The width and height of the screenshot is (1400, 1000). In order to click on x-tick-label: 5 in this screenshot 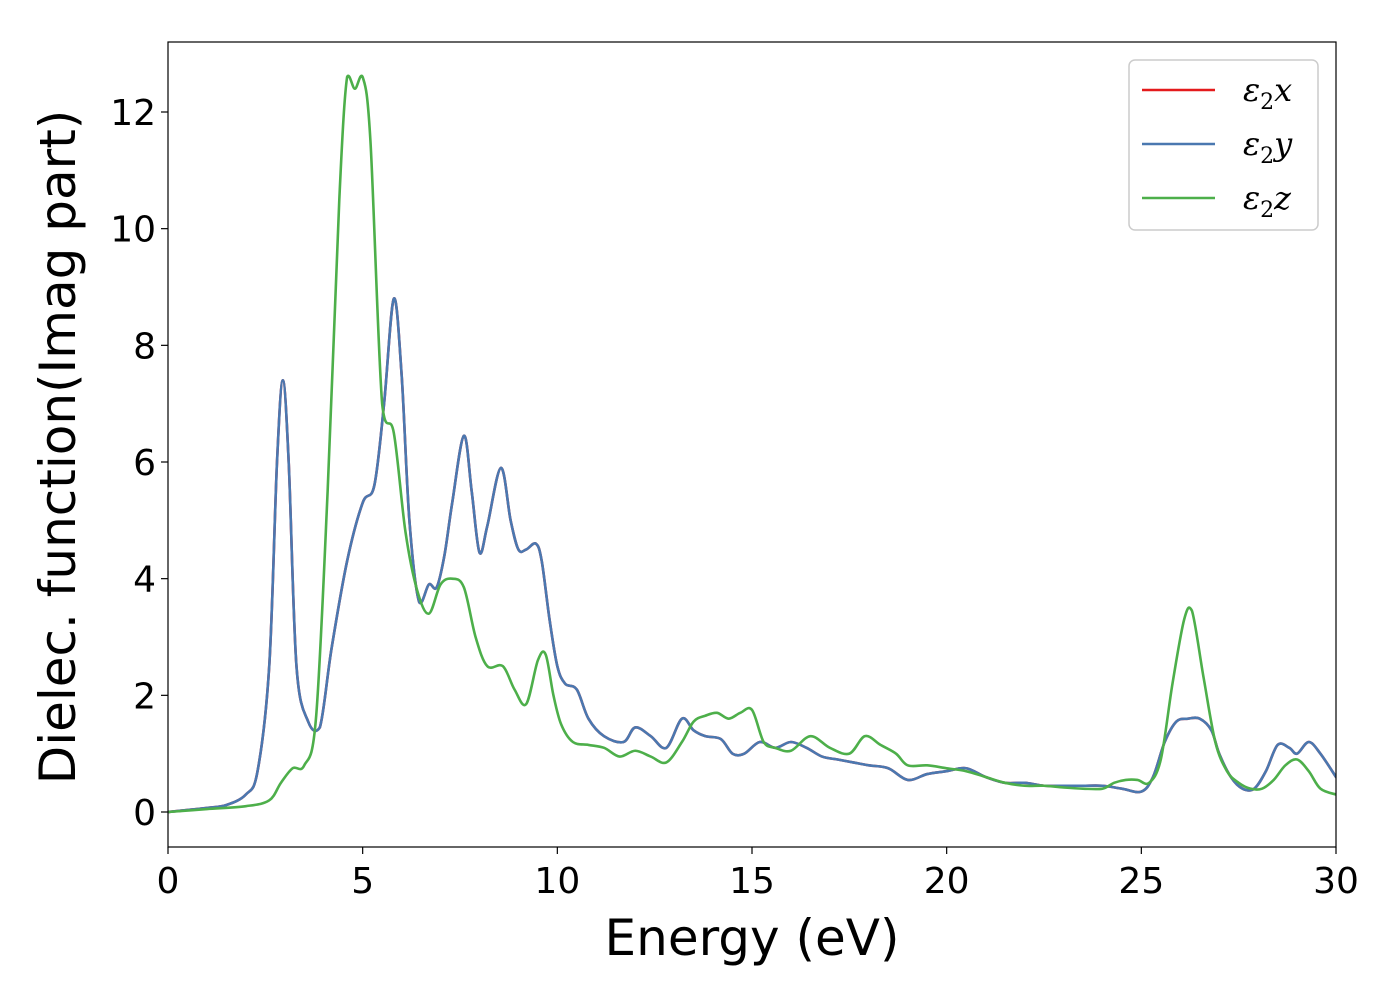, I will do `click(362, 881)`.